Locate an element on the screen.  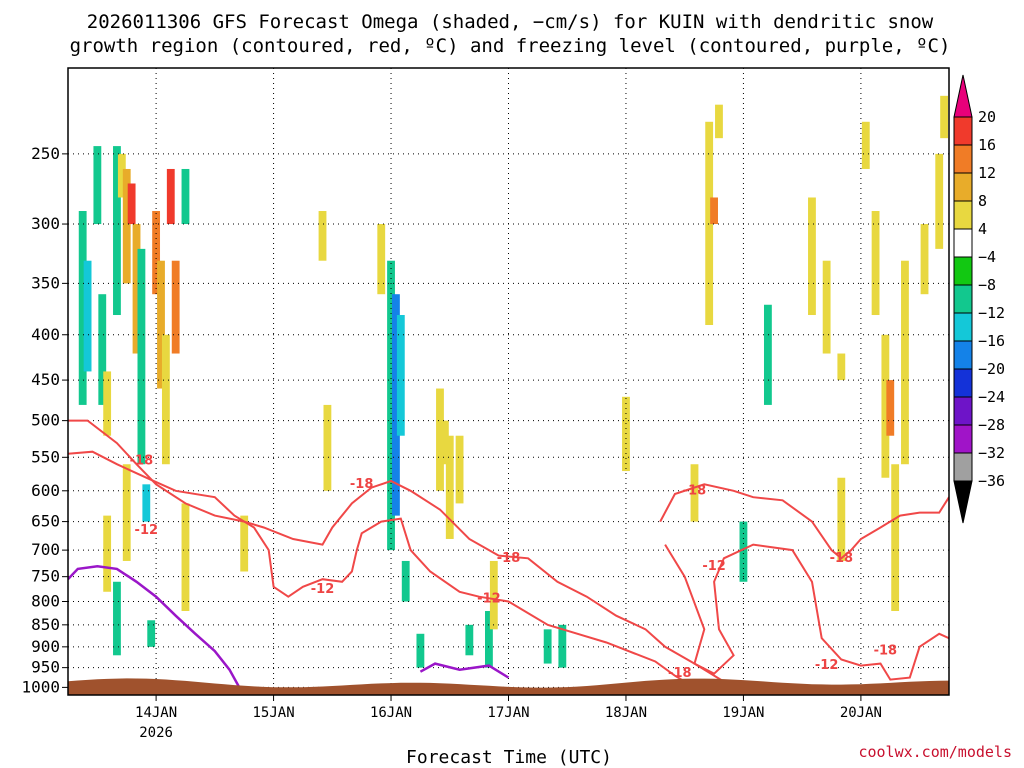
colorbar-label-4: 4 is located at coordinates (982, 229).